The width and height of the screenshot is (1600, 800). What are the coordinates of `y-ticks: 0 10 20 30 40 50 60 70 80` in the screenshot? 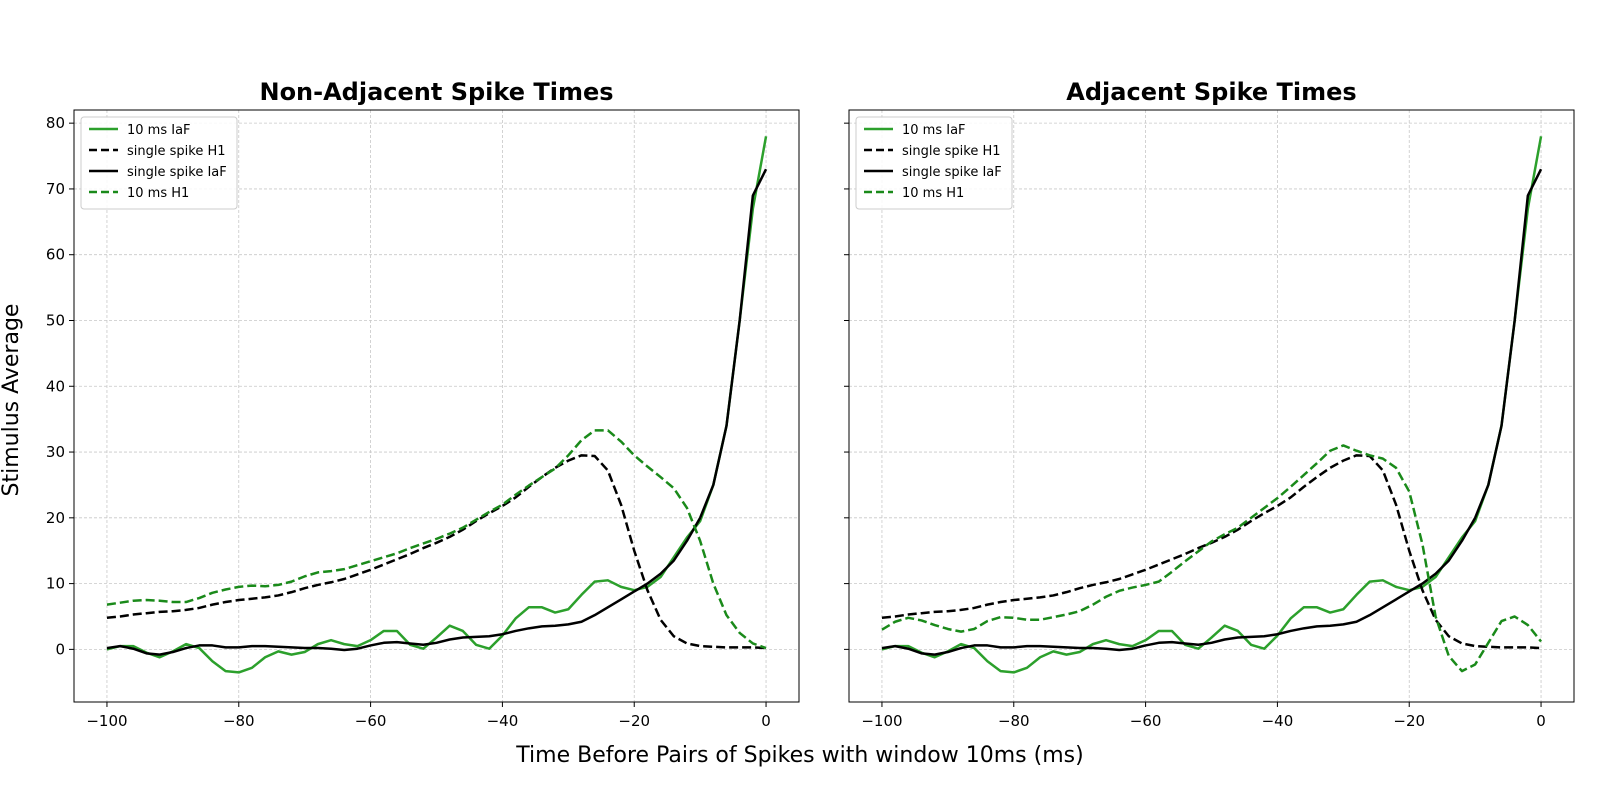 It's located at (60, 386).